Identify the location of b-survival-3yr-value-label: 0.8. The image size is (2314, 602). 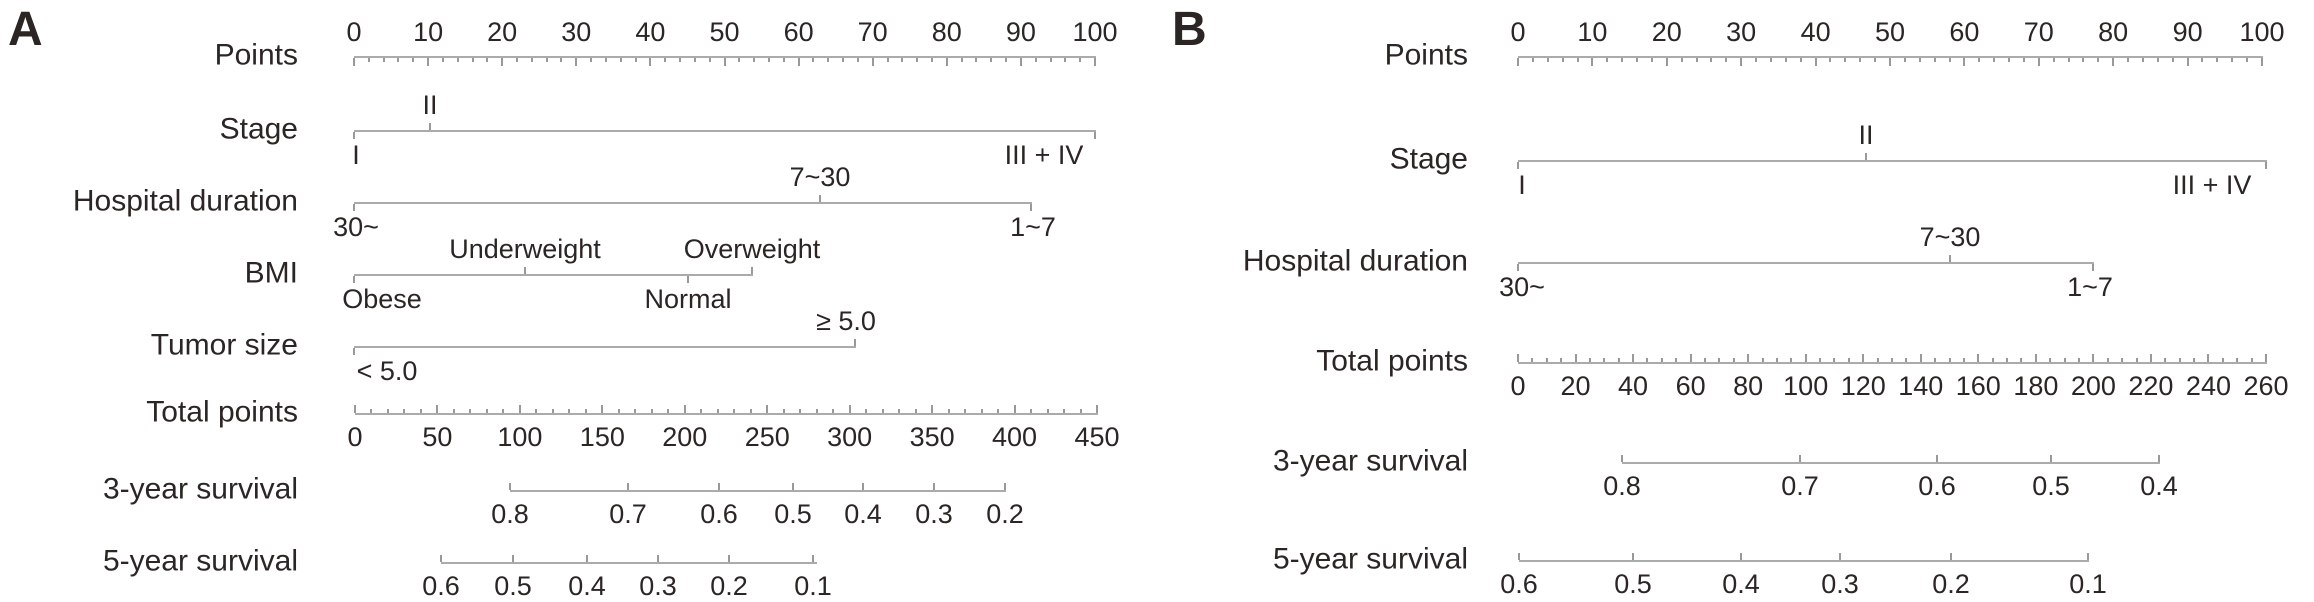
(1622, 486).